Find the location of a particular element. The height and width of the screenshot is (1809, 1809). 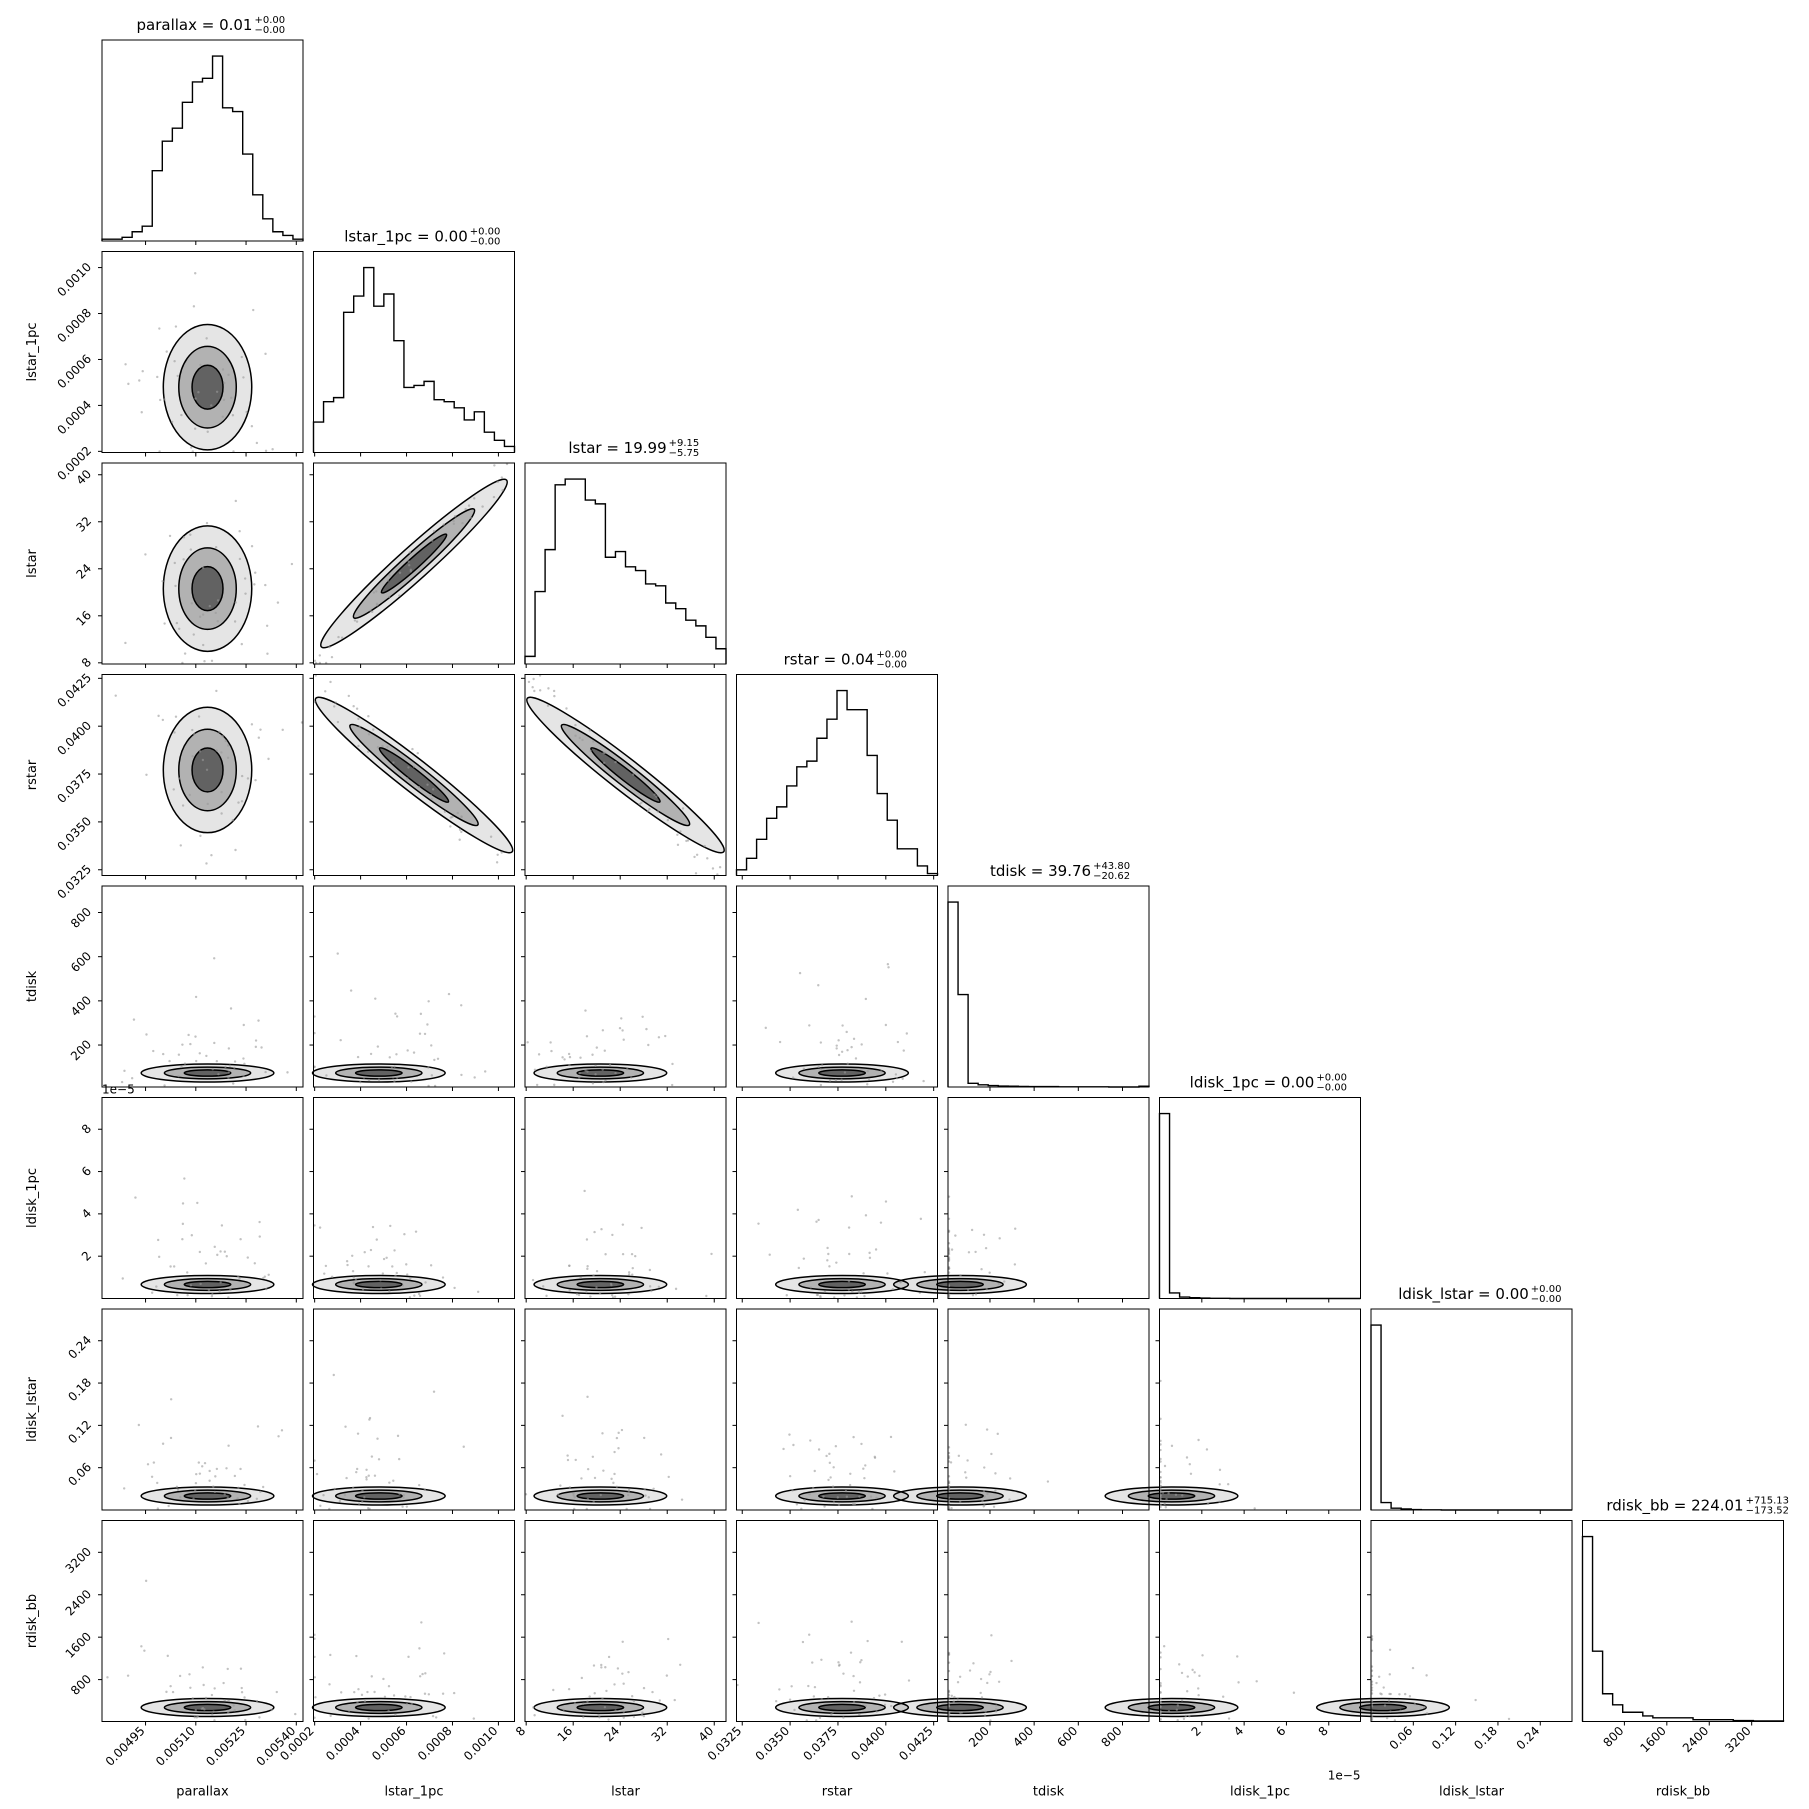

frame-ldisk_lstar-vs-parallax is located at coordinates (202, 1409).